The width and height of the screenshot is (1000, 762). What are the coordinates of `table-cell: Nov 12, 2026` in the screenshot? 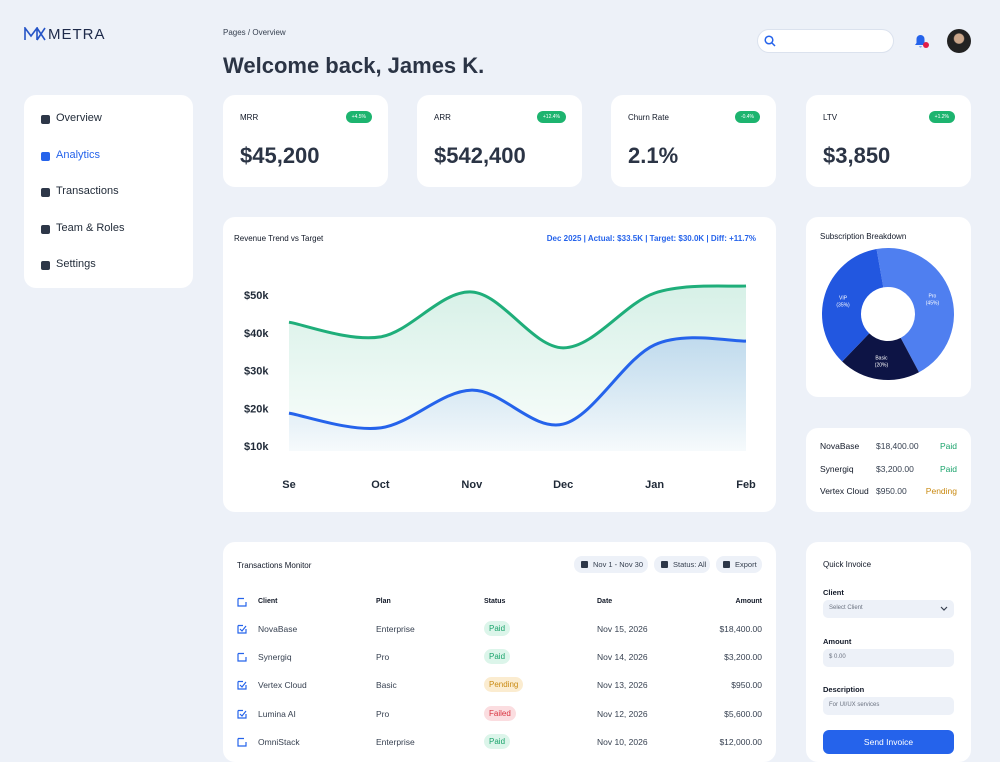 It's located at (622, 713).